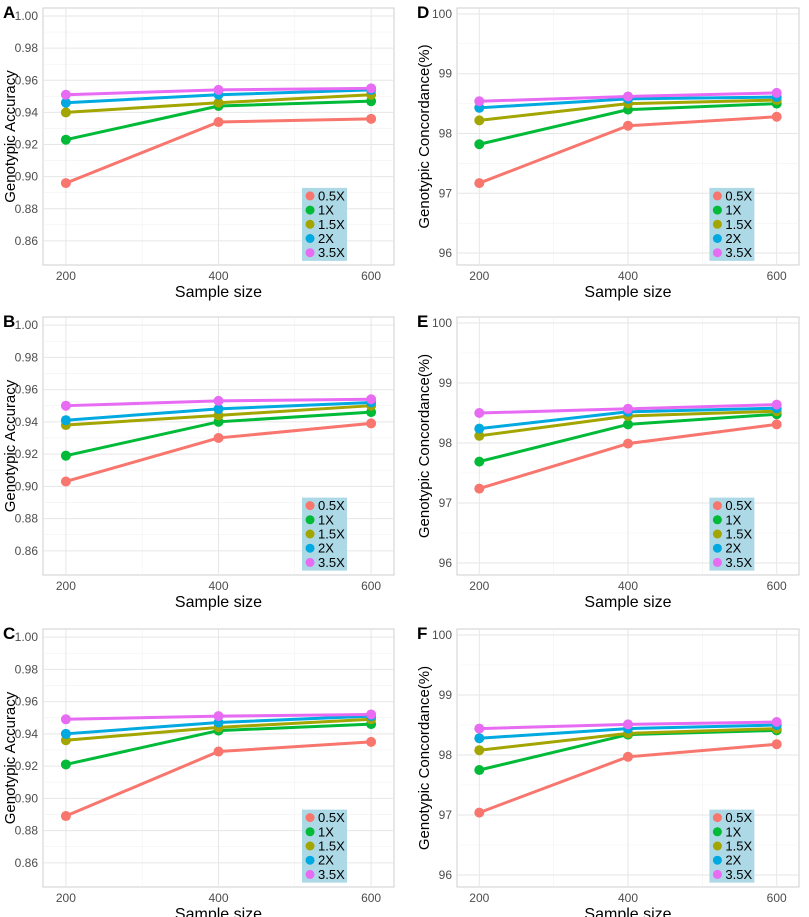  What do you see at coordinates (27, 422) in the screenshot?
I see `y-tick-label: 0.94` at bounding box center [27, 422].